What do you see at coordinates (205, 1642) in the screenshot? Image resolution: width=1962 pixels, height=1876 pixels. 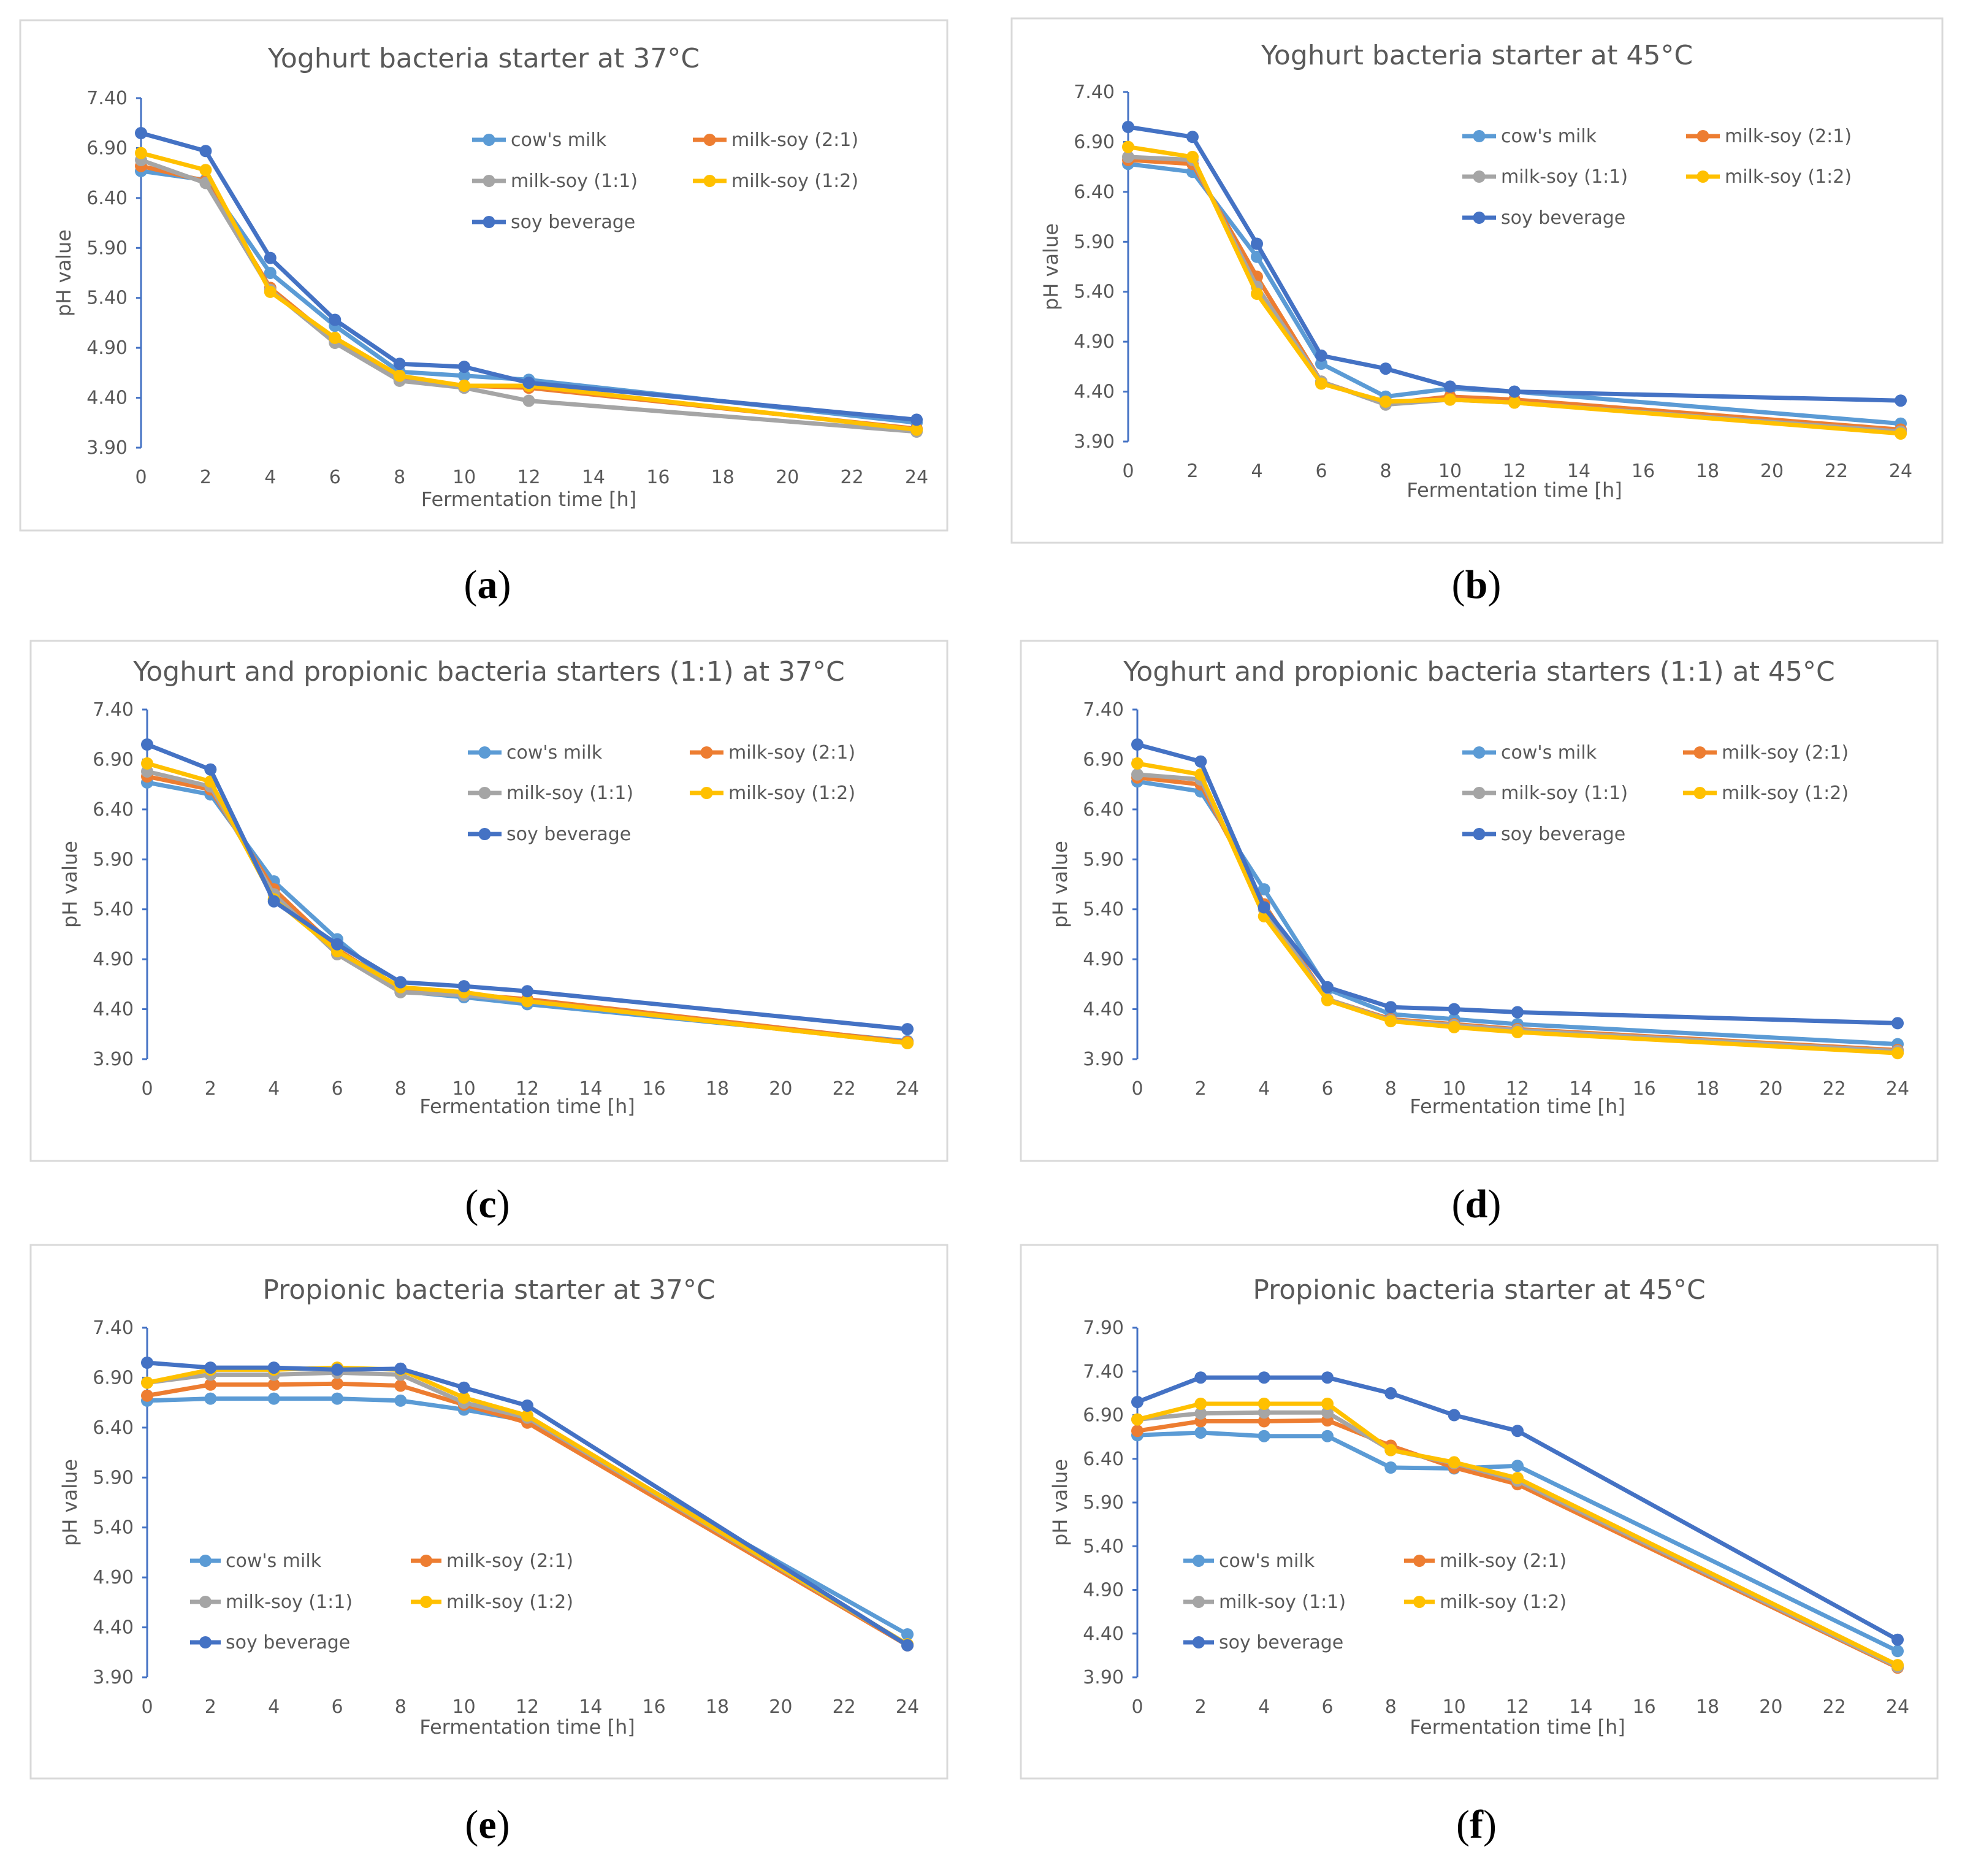 I see `legend-marker-soy-beverage` at bounding box center [205, 1642].